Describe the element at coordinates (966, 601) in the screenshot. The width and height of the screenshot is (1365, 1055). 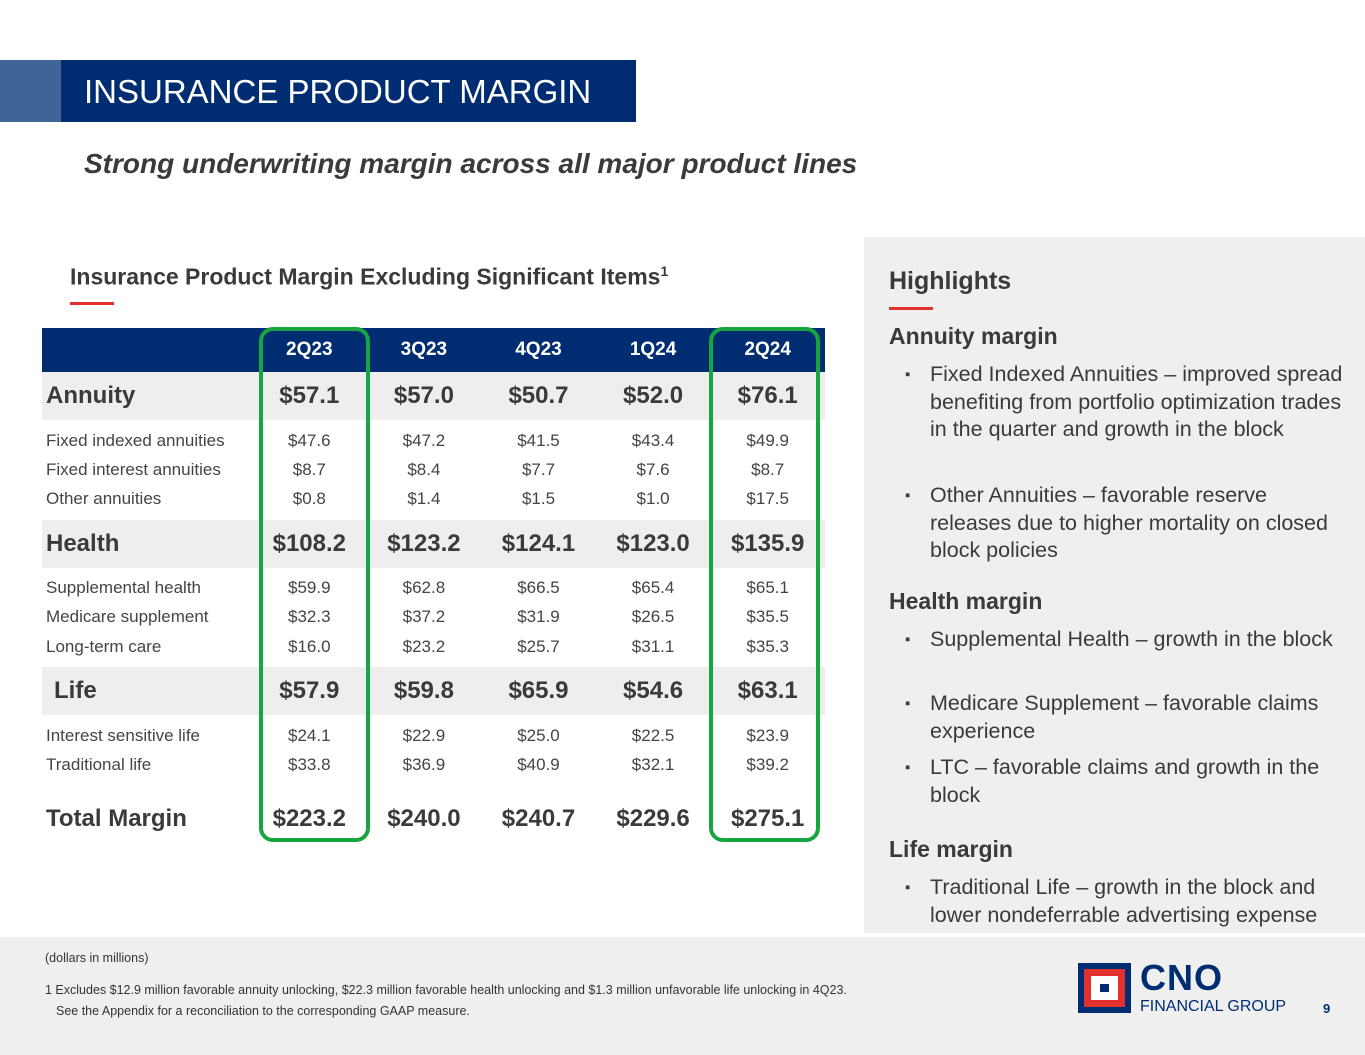
I see `section-title: Health margin` at that location.